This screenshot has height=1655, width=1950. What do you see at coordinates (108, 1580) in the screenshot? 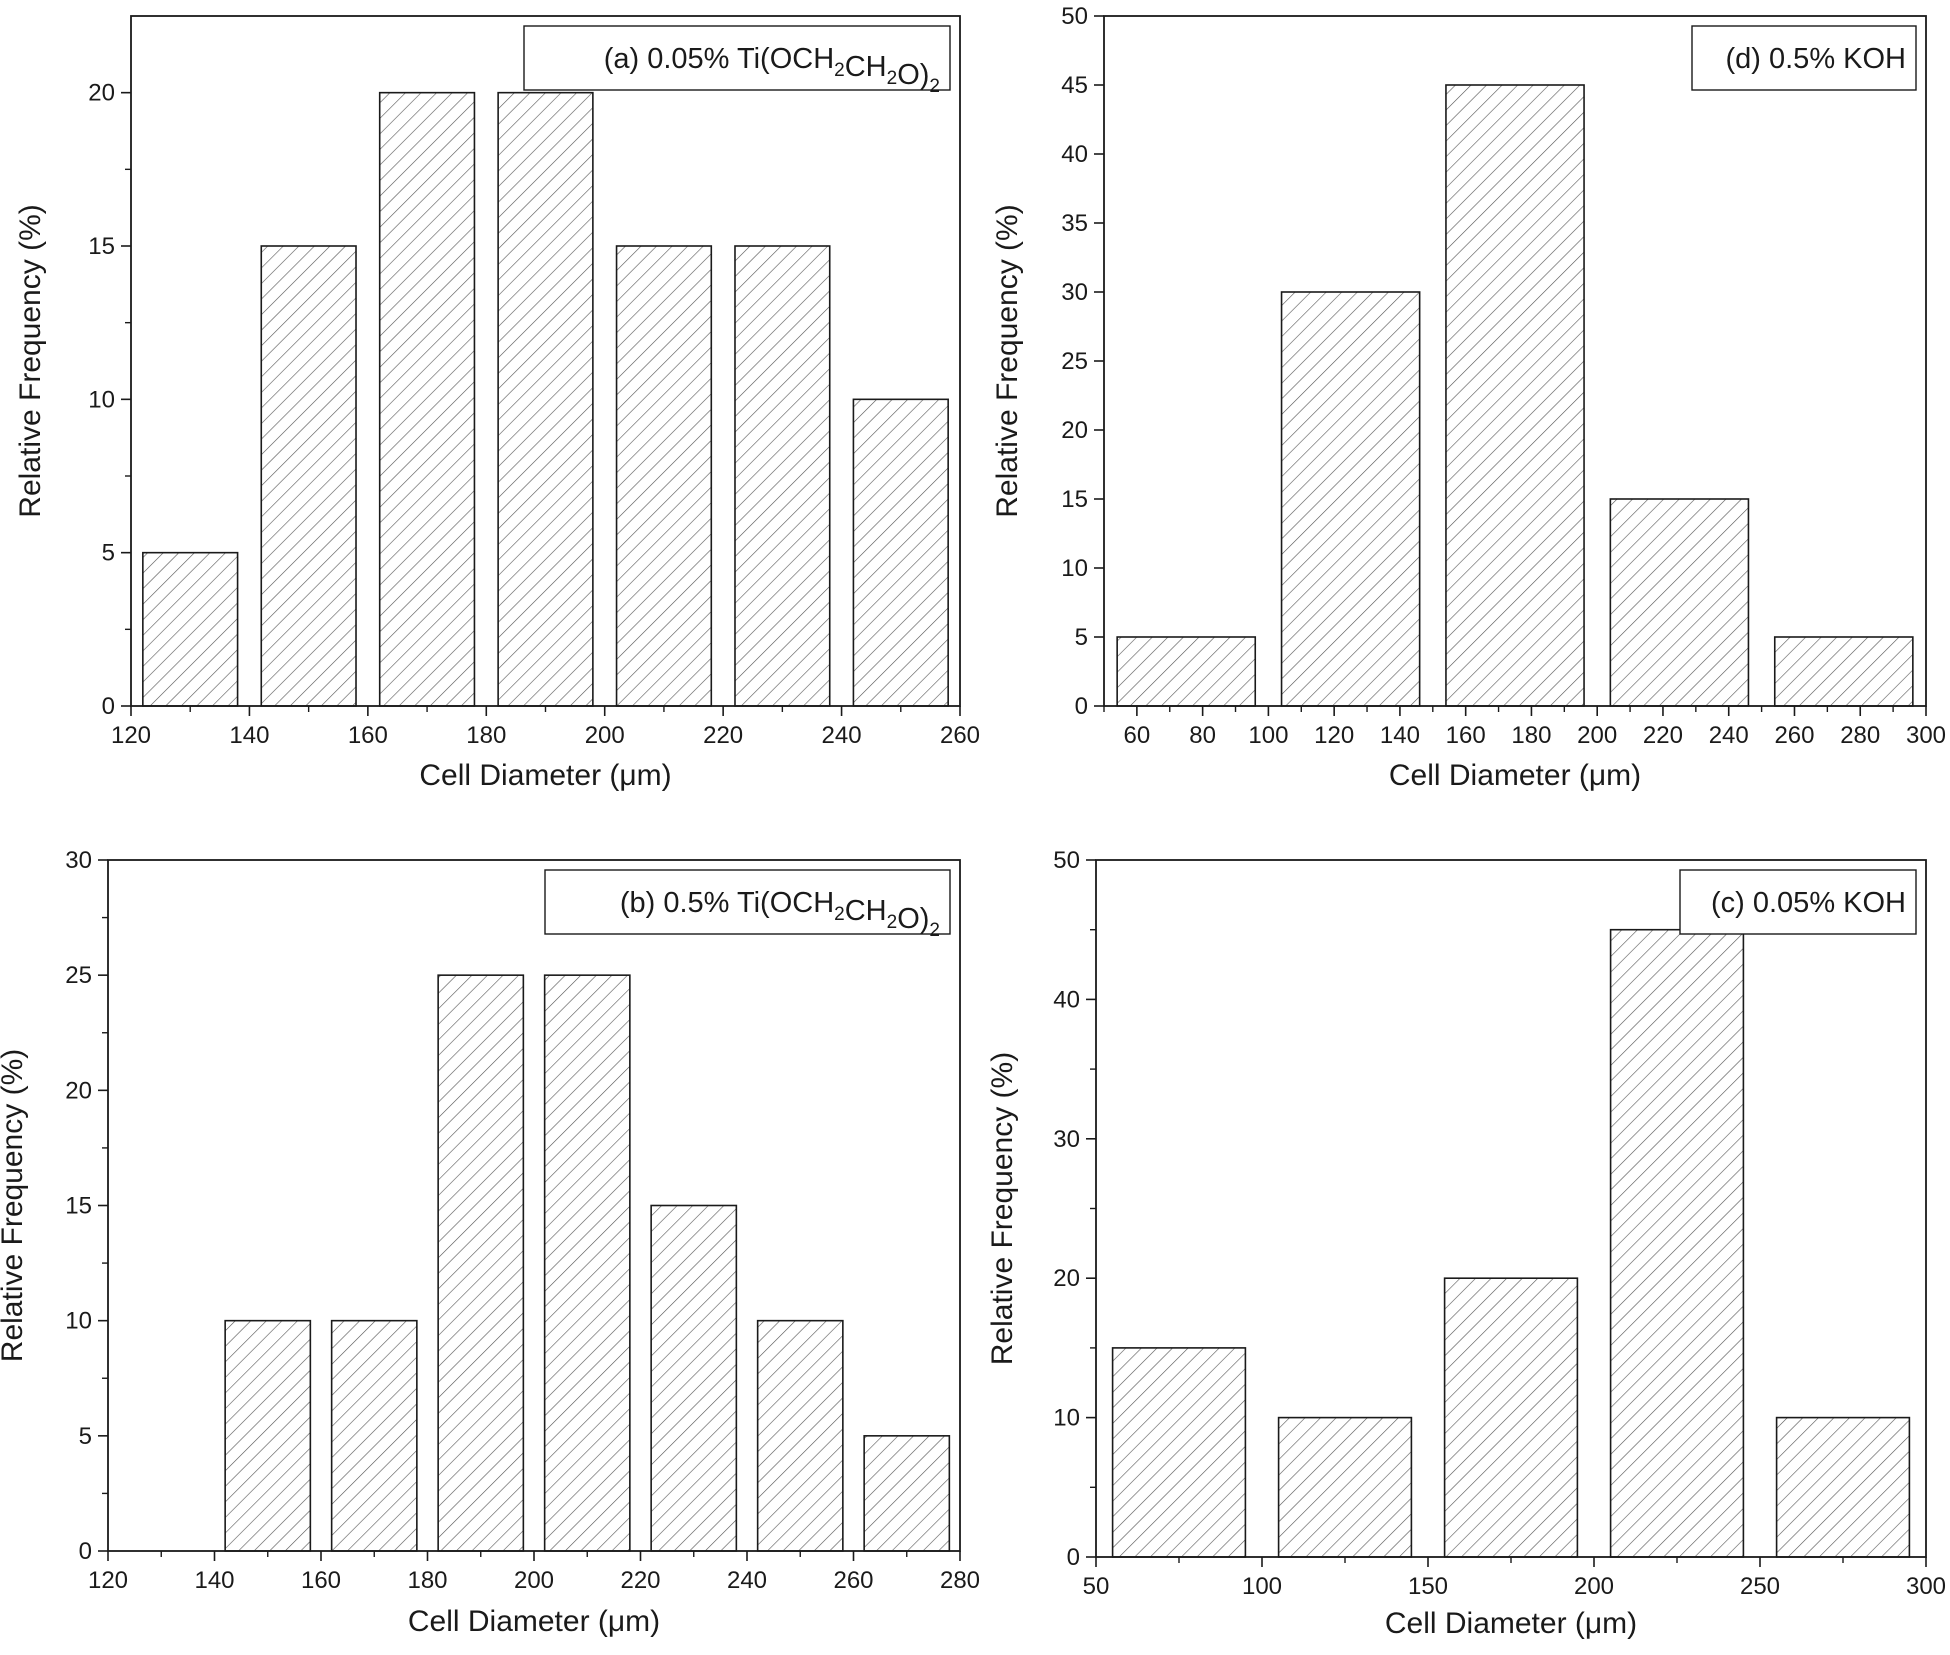
I see `x-tick-label-b: 120` at bounding box center [108, 1580].